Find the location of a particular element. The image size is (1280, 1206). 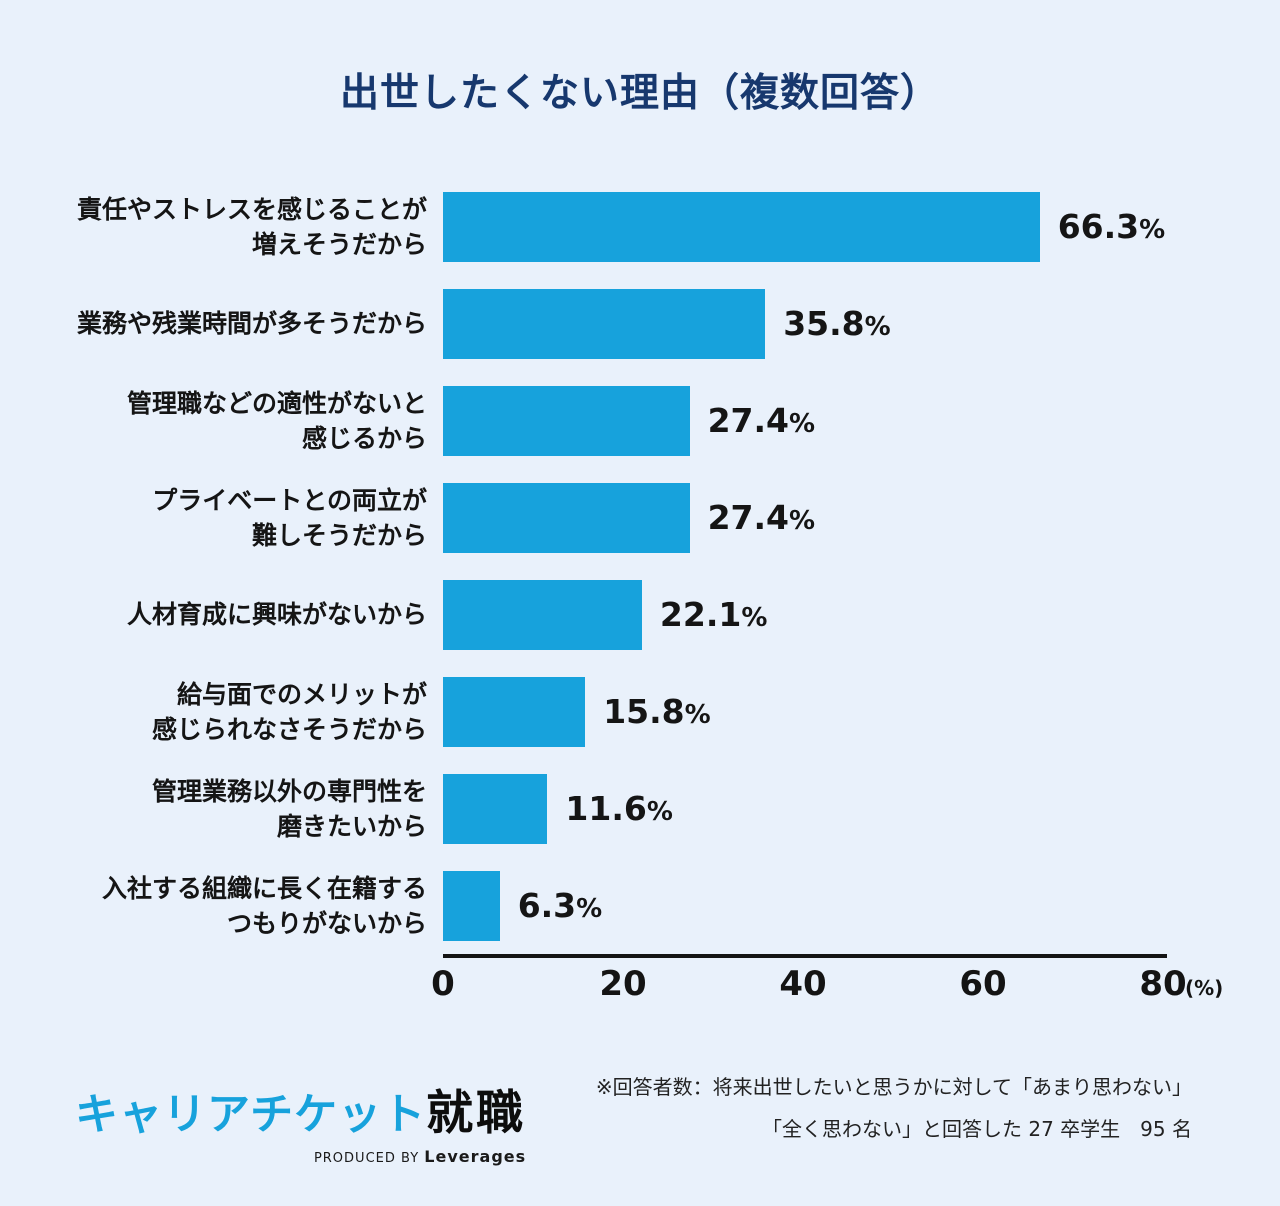

x-tick-label: 20 is located at coordinates (623, 984).